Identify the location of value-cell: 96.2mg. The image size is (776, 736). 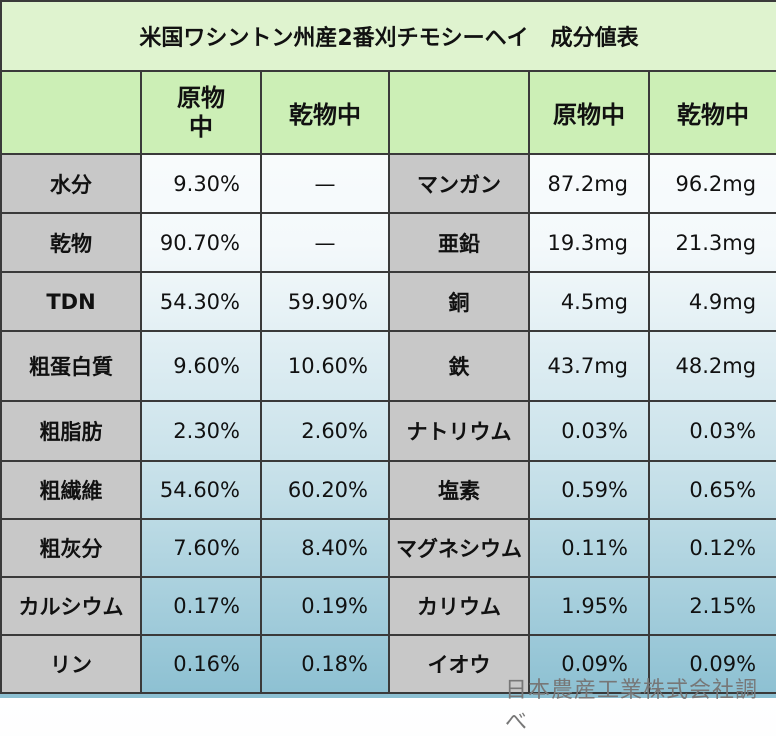
(711, 183).